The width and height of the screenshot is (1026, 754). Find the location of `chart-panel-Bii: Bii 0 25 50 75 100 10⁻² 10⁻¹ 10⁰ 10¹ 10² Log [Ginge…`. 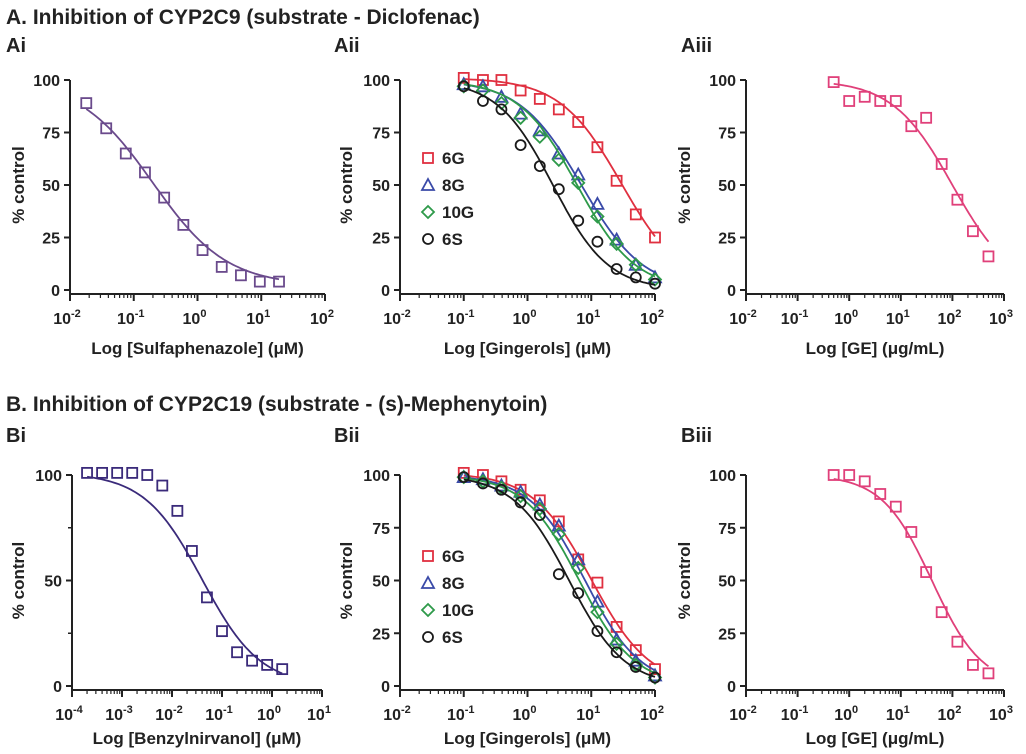

chart-panel-Bii: Bii 0 25 50 75 100 10⁻² 10⁻¹ 10⁰ 10¹ 10² Log [Ginge… is located at coordinates (499, 586).